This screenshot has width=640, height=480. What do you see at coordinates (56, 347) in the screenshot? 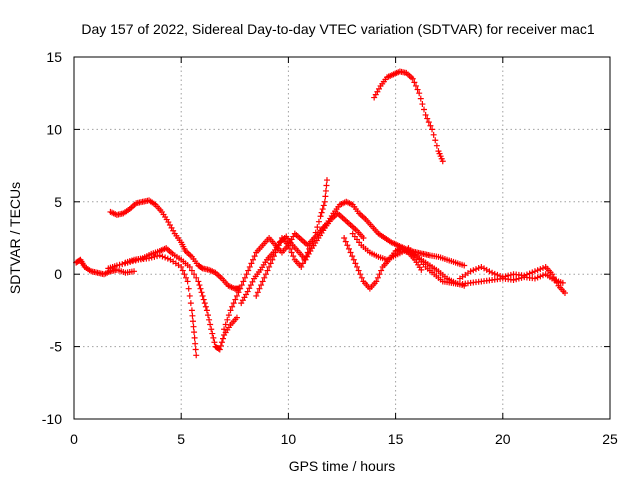
I see `y-tick-label: -5` at bounding box center [56, 347].